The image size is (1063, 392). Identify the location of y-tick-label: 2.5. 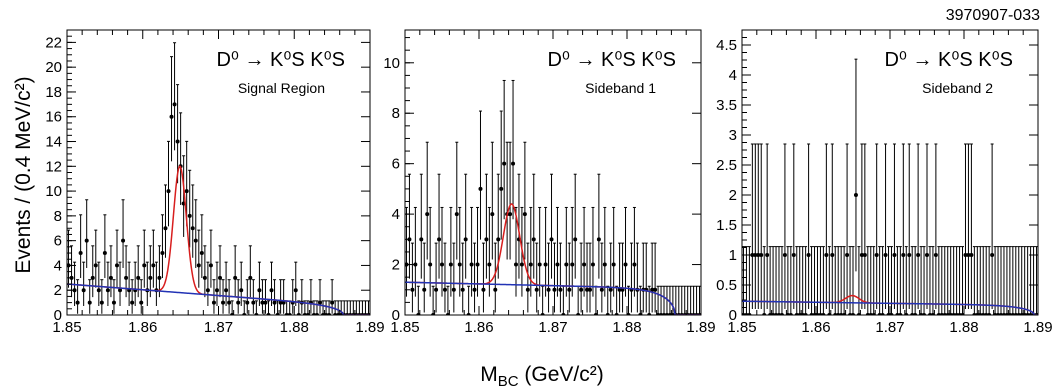
(726, 165).